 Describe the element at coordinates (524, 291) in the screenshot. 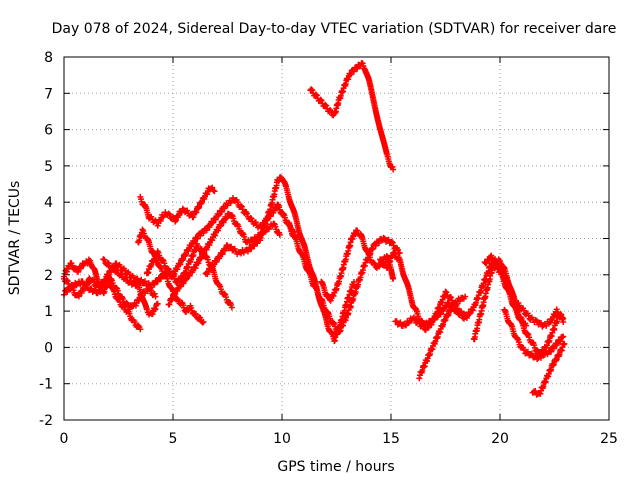

I see `series-sat-r` at that location.